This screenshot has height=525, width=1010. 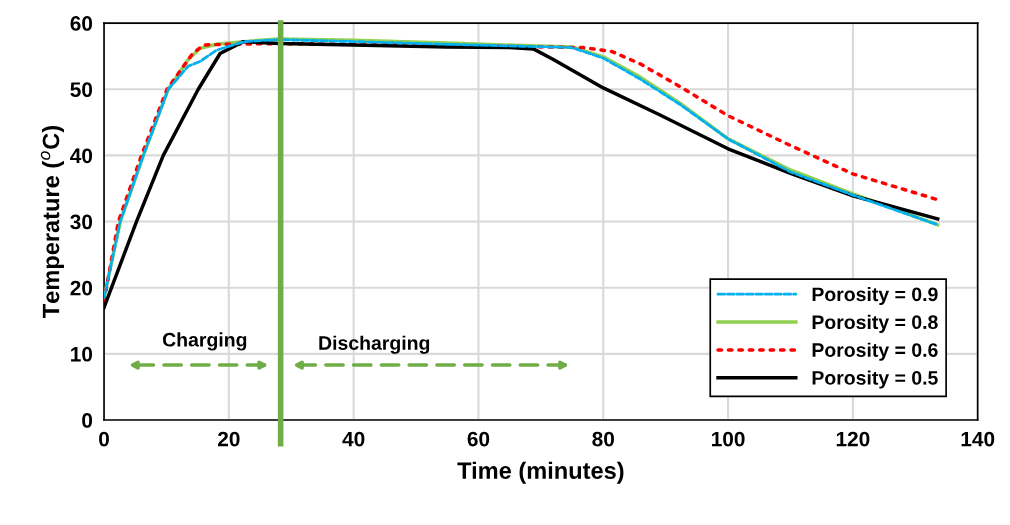 I want to click on y-tick-label: 0, so click(x=87, y=420).